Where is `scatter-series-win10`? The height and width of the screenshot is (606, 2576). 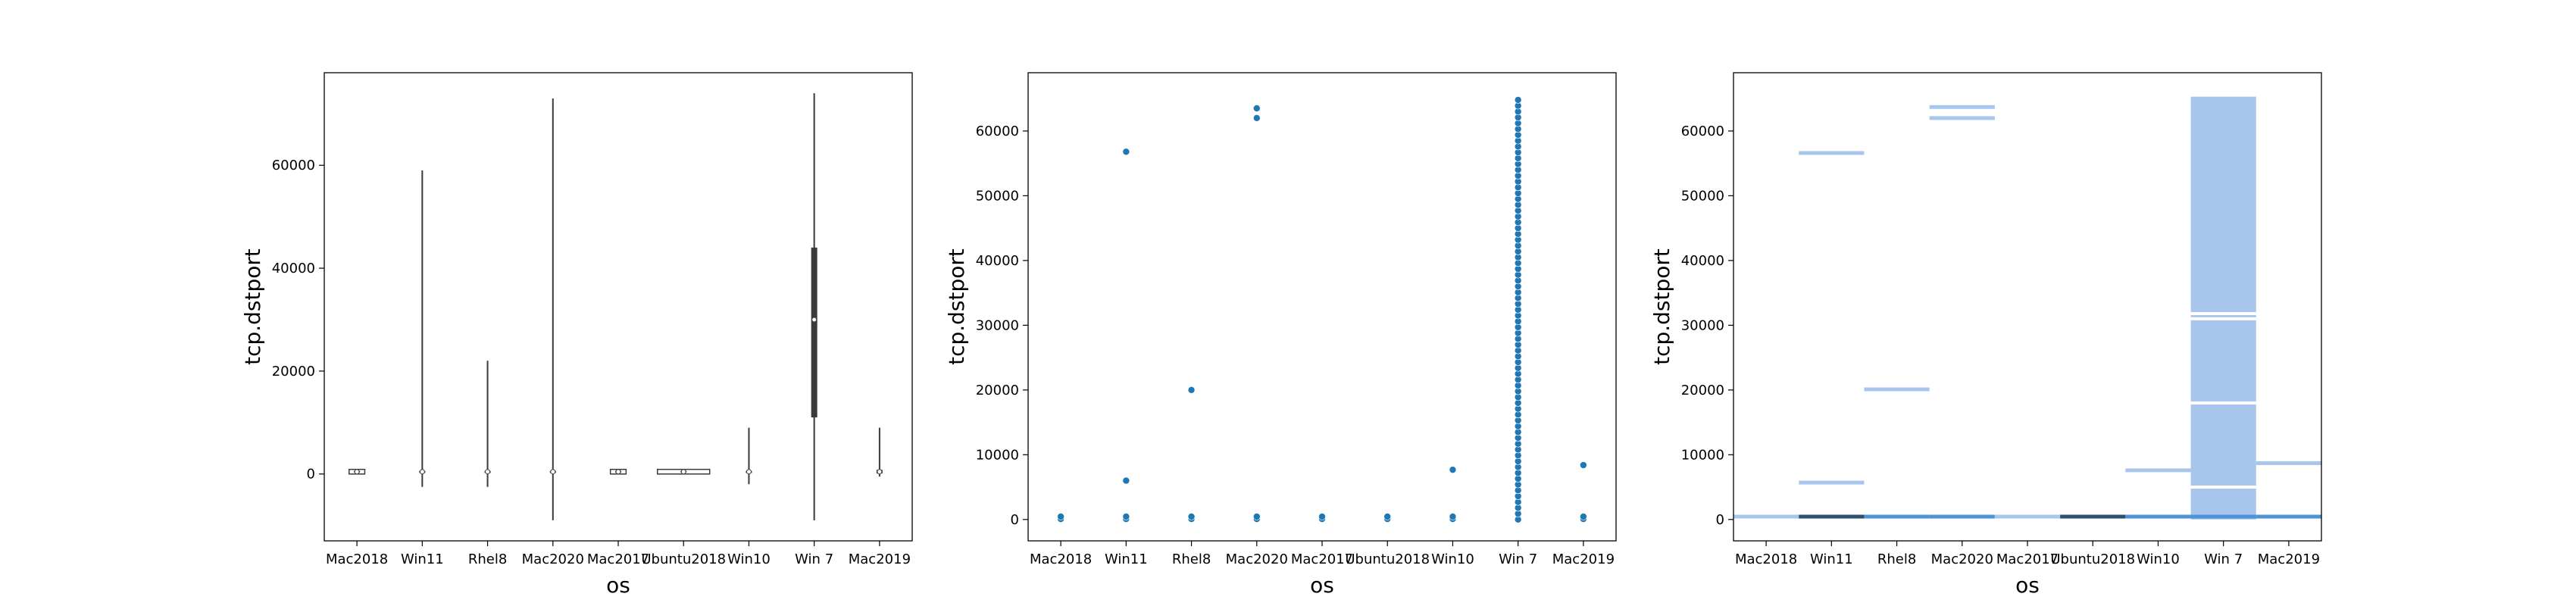
scatter-series-win10 is located at coordinates (1453, 494).